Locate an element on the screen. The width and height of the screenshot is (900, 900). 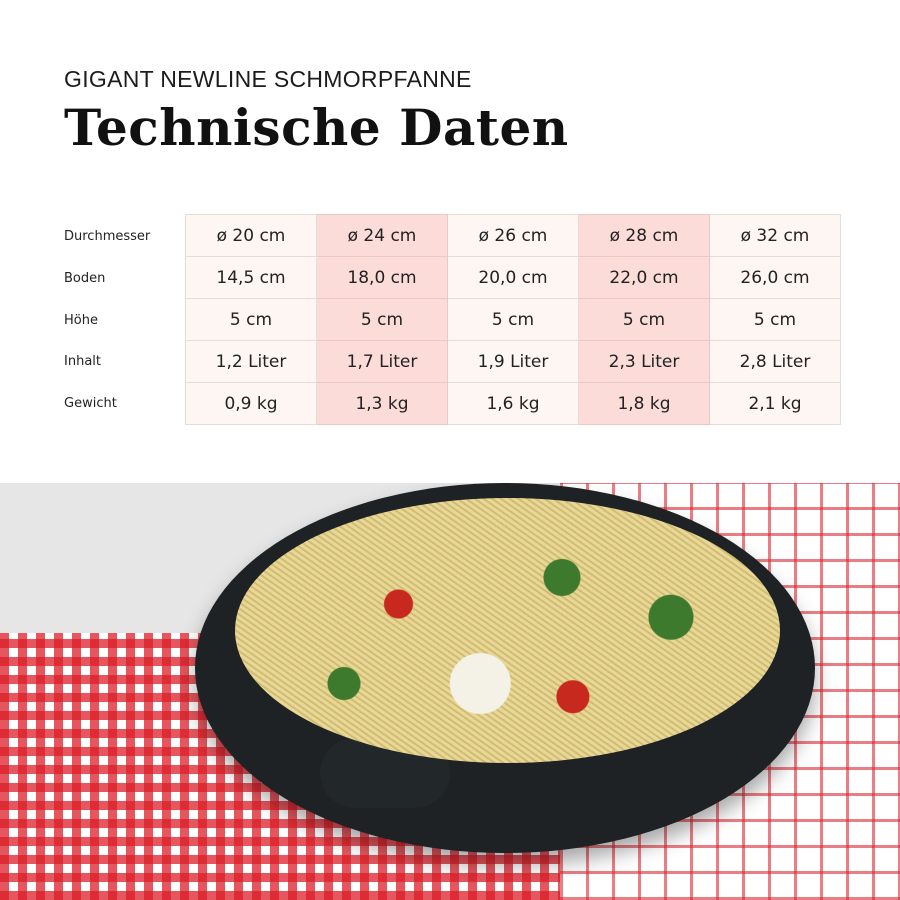
table-row: 5 cm 5 cm 5 cm 5 cm 5 cm is located at coordinates (513, 319).